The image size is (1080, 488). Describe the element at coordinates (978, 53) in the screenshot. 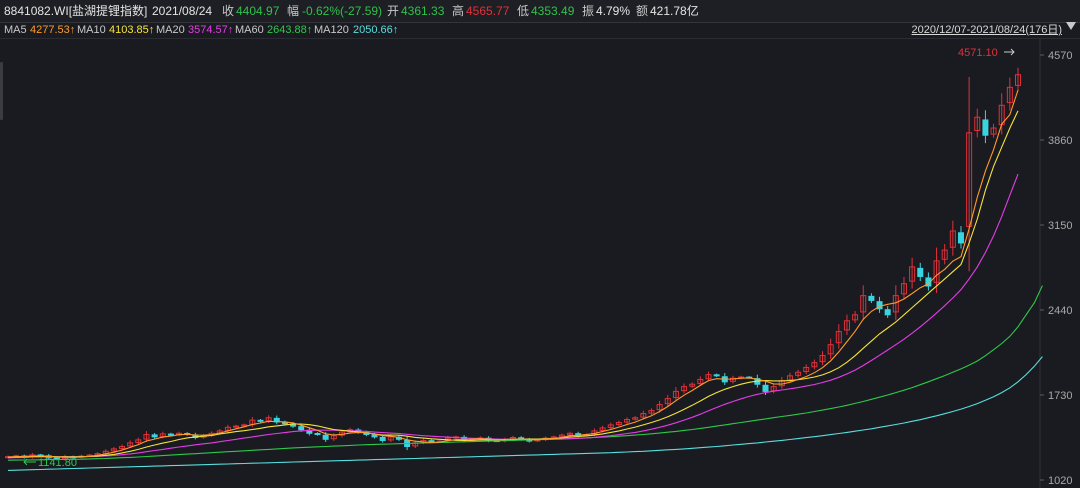

I see `max-price-label: 4571.10` at that location.